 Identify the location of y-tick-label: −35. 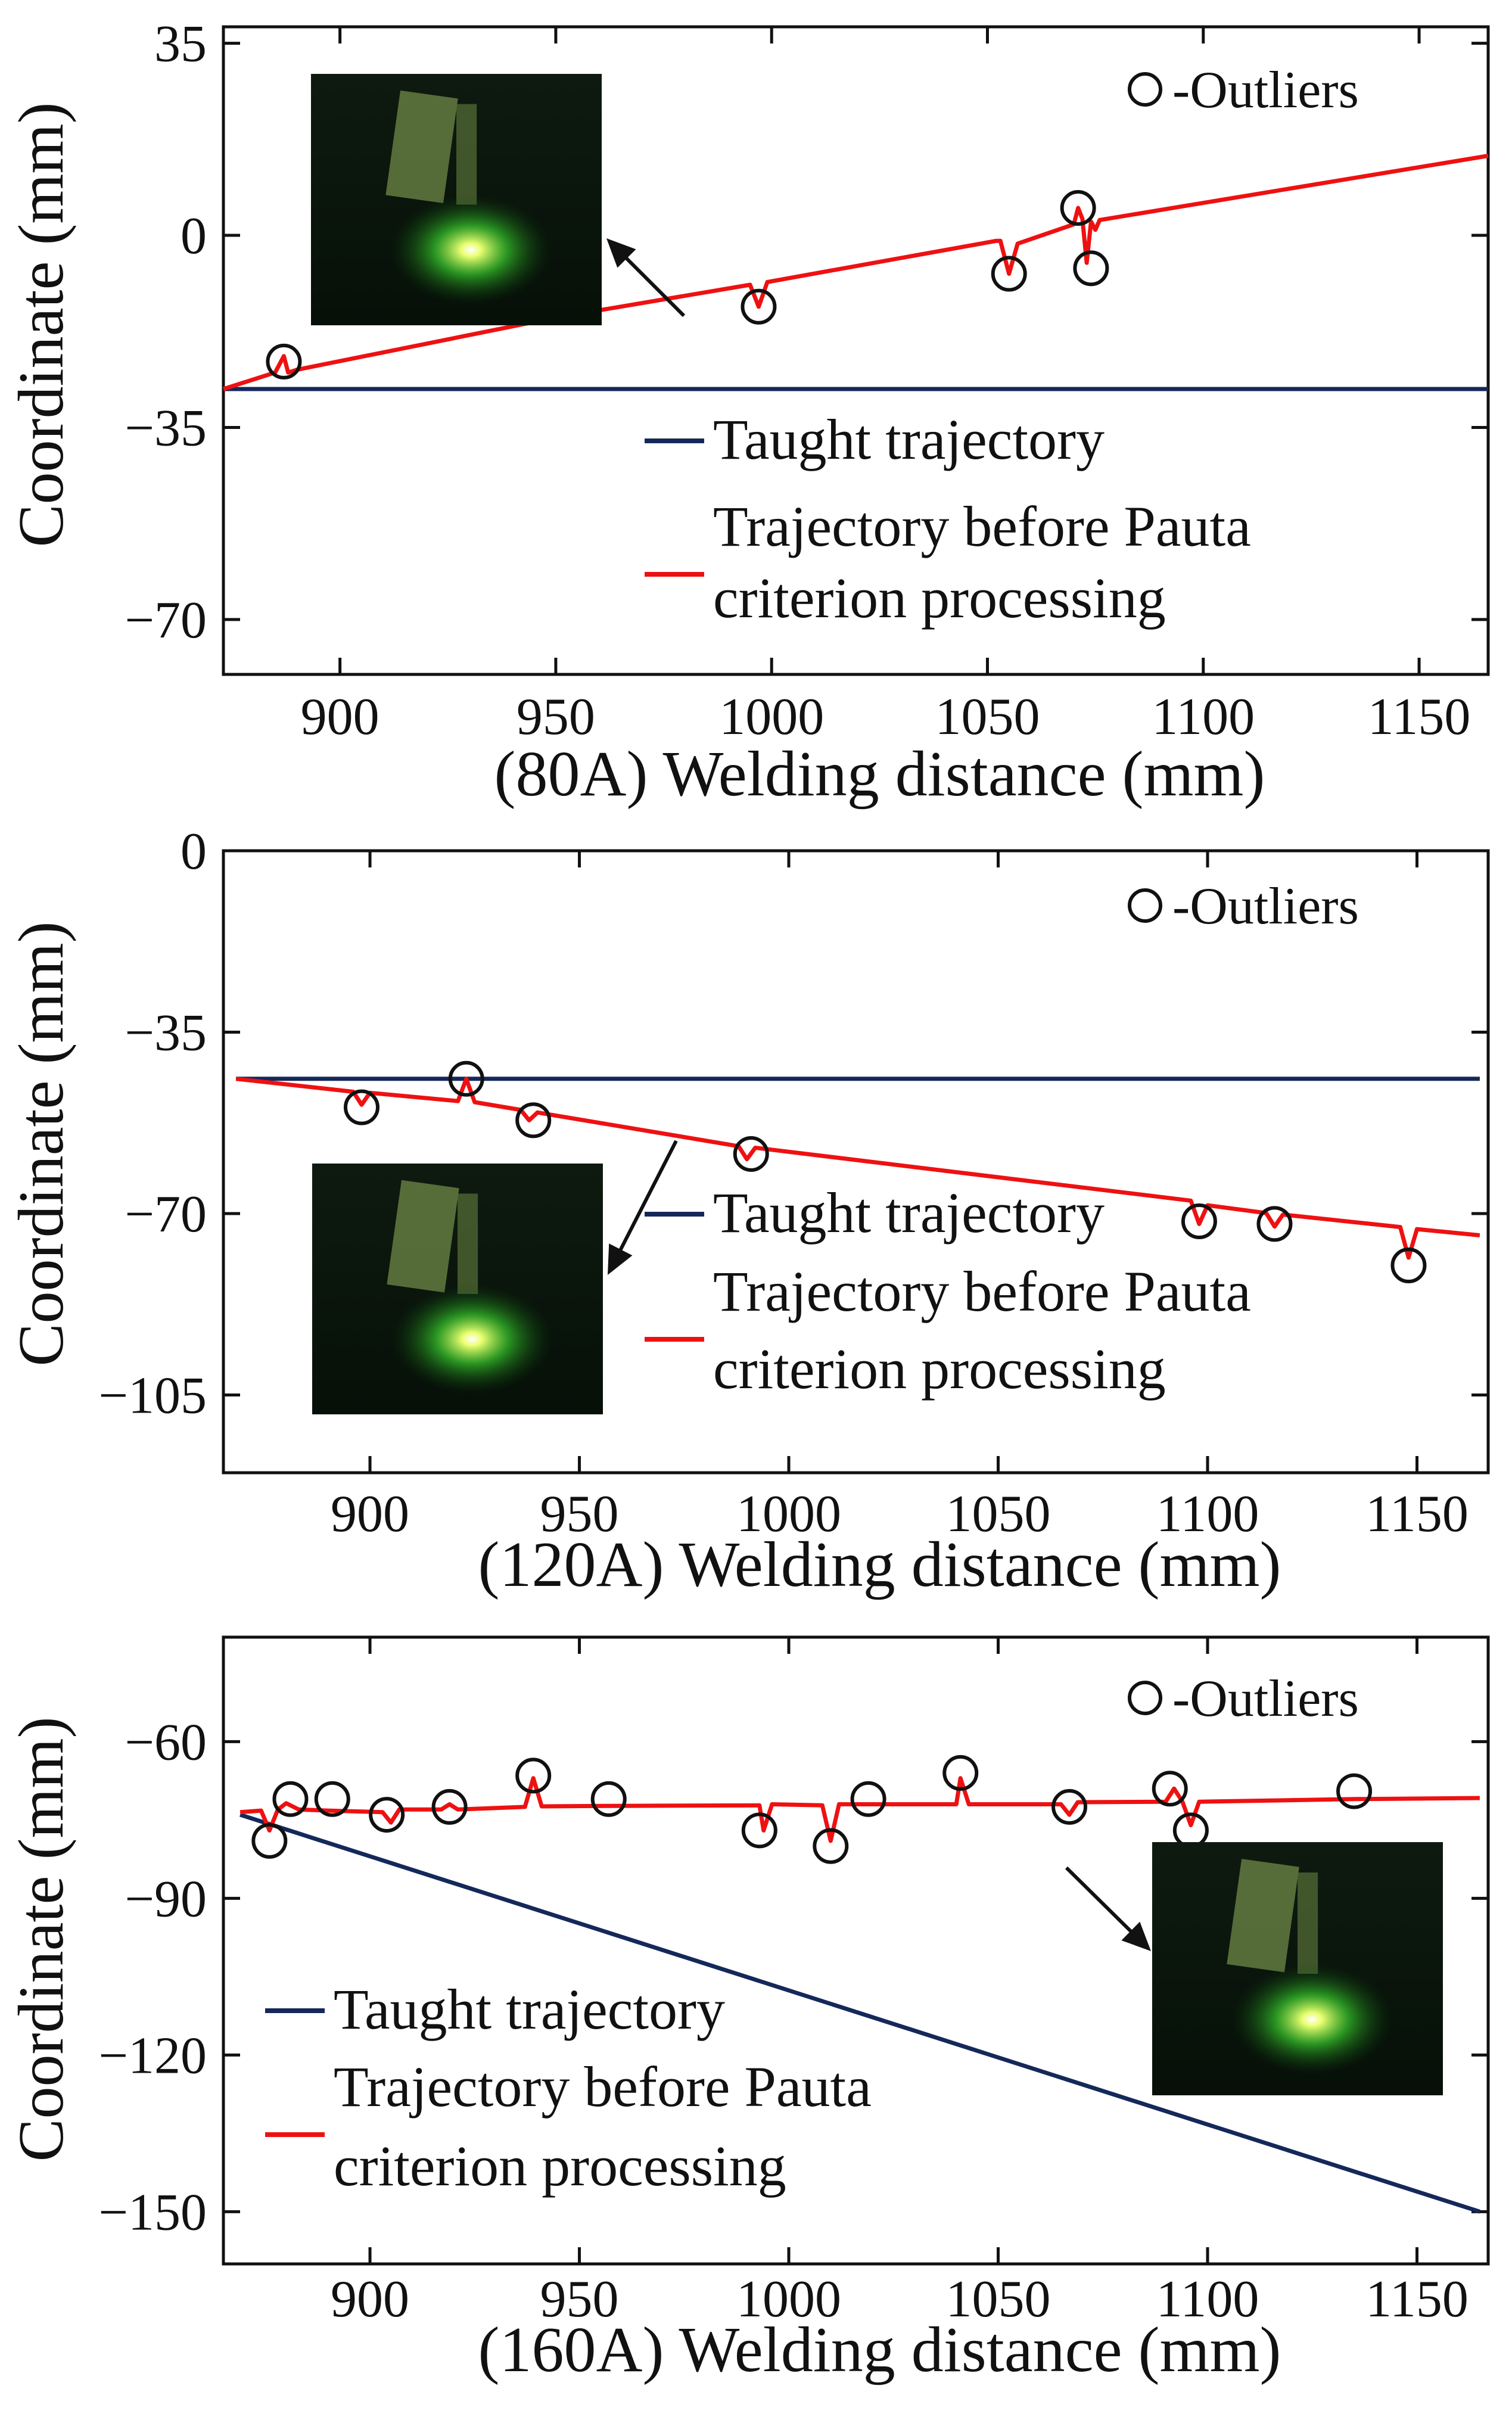
(166, 1033).